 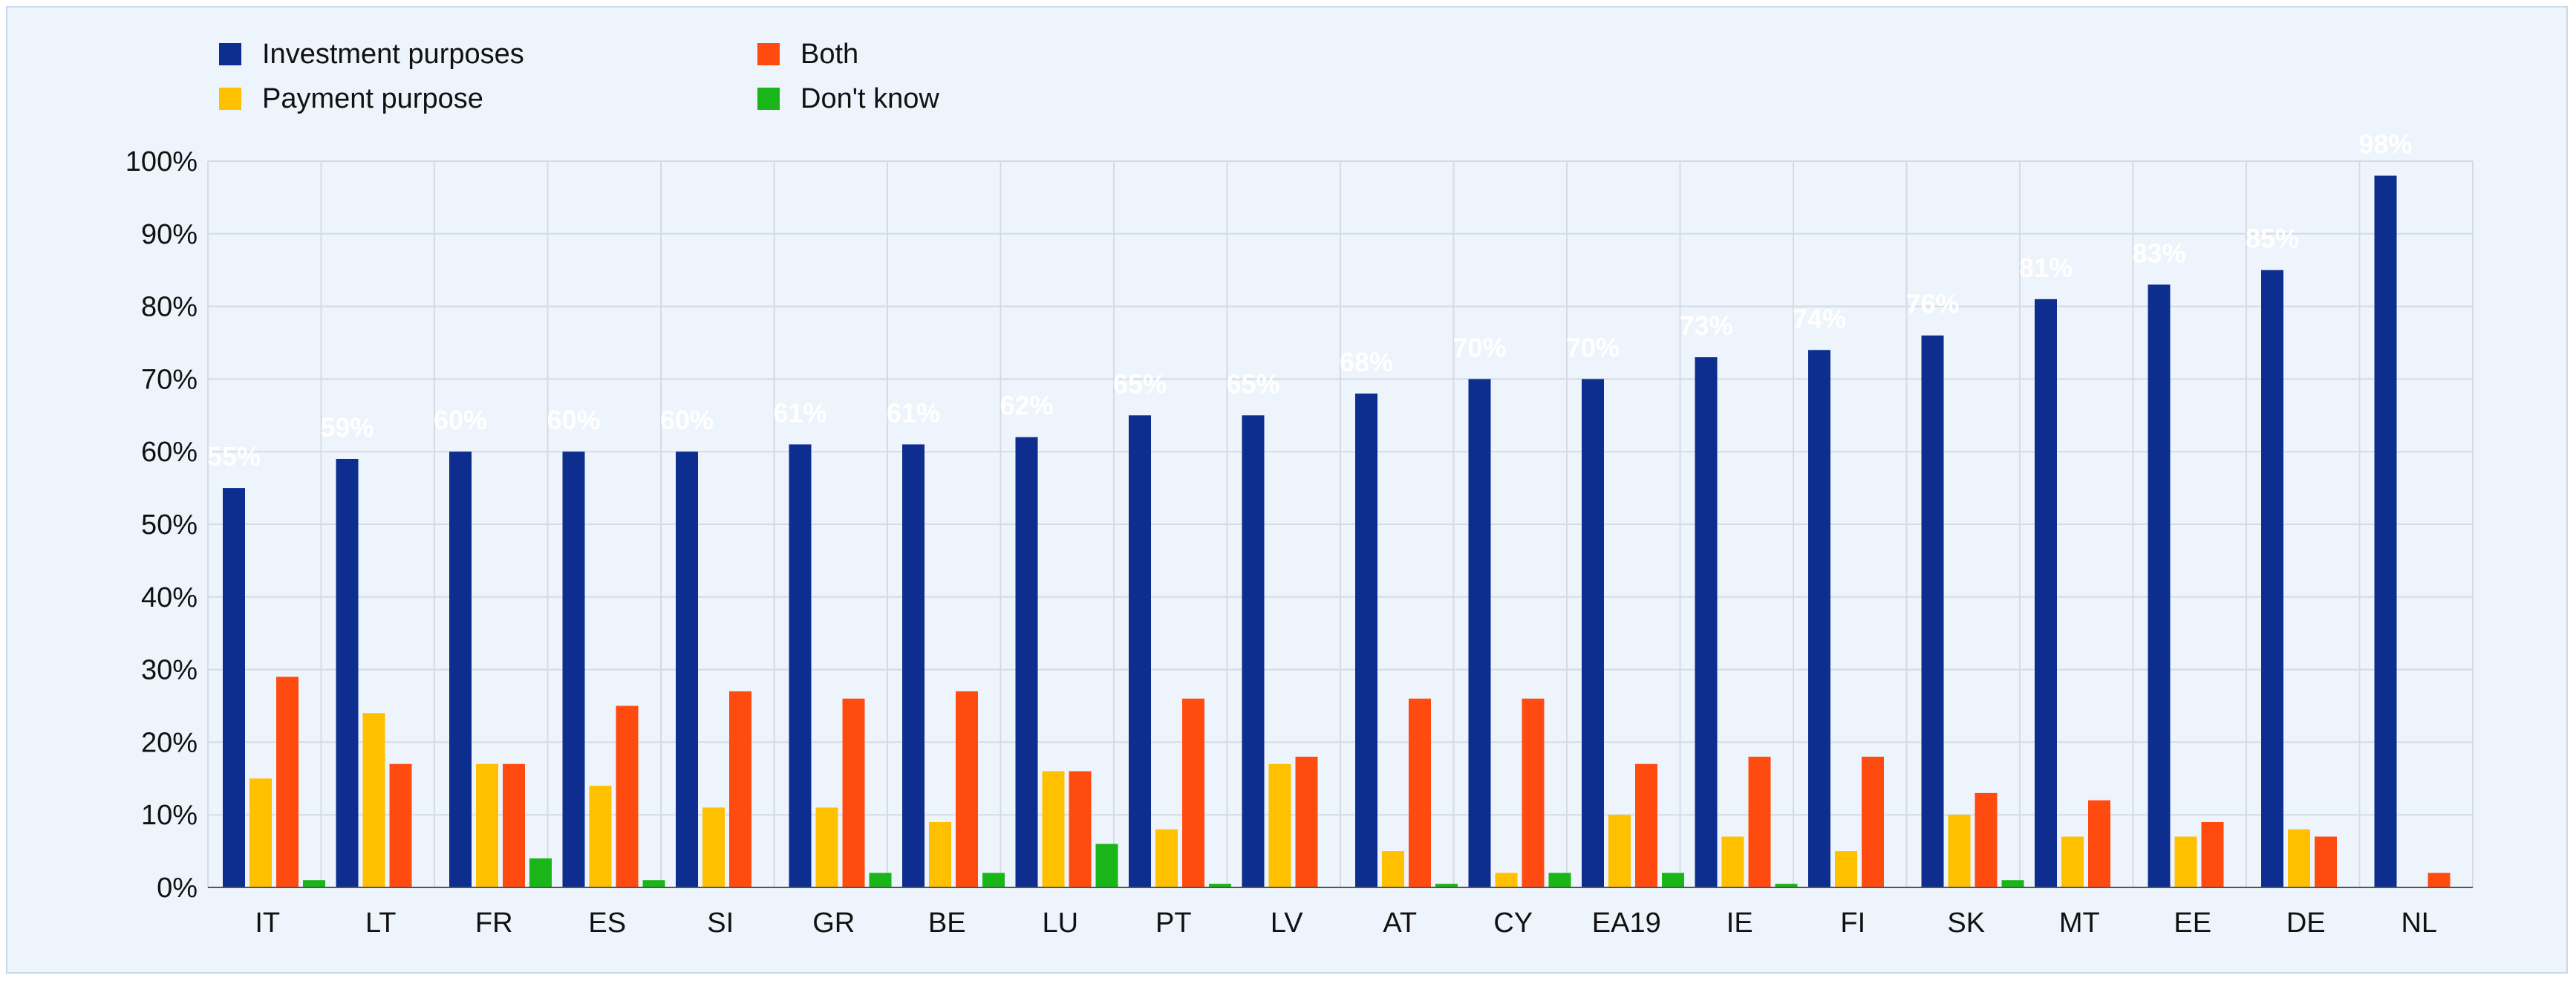 What do you see at coordinates (2046, 267) in the screenshot?
I see `data-label: 81%` at bounding box center [2046, 267].